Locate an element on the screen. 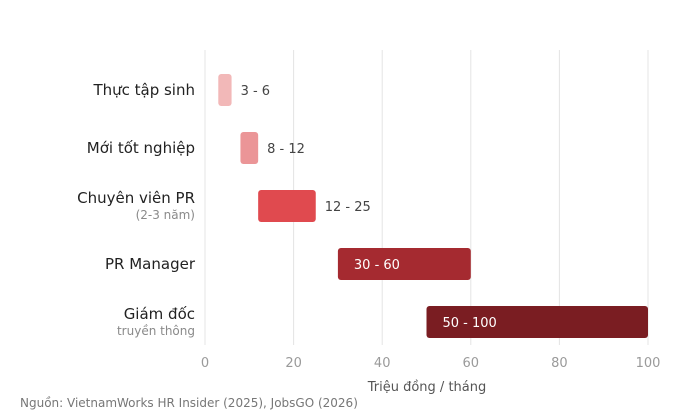  category-label-0: Thực tập sinh is located at coordinates (143, 90).